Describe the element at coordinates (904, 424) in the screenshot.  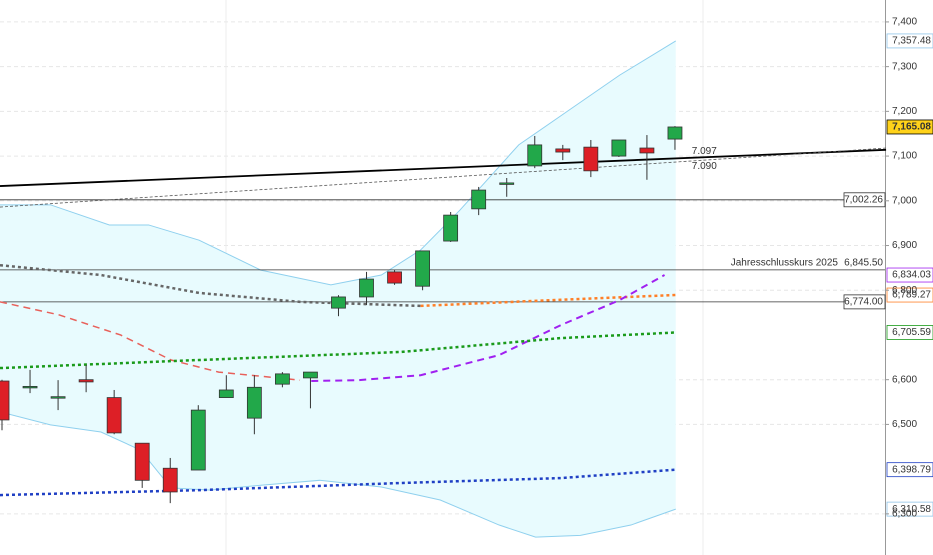
I see `y-tick-label: 6,500` at that location.